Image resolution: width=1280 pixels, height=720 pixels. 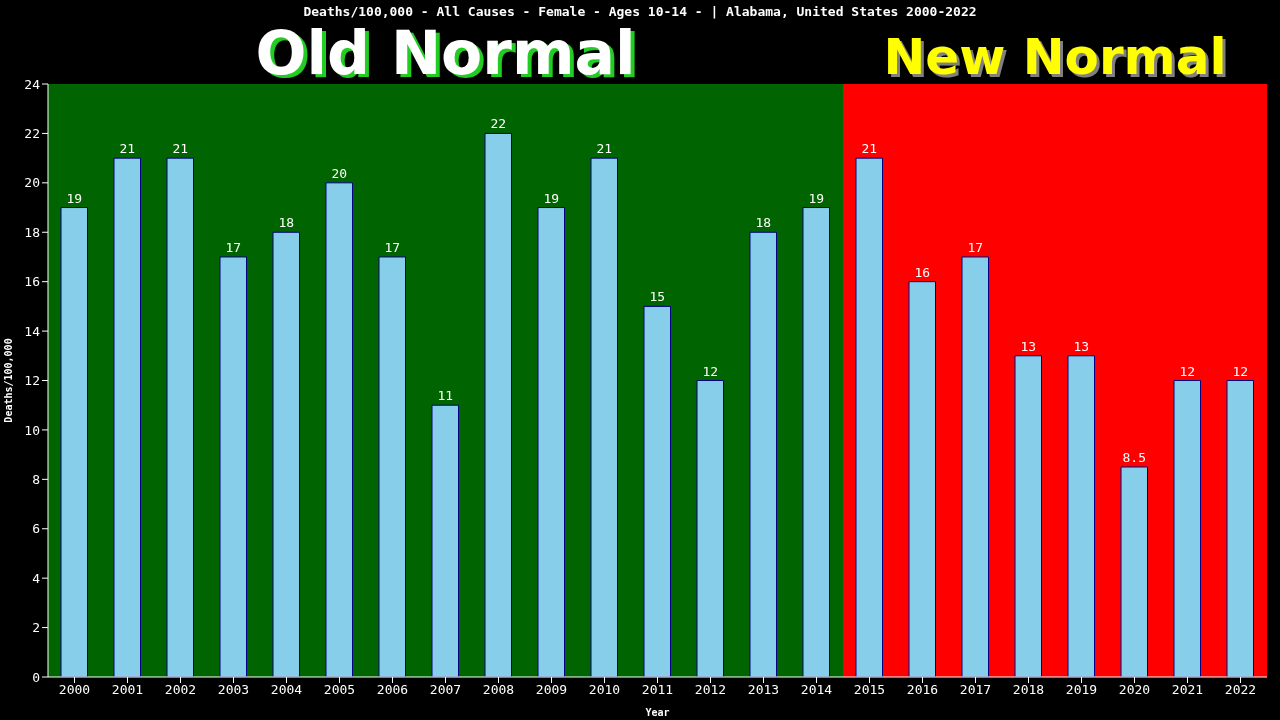 I want to click on y-tick-label: 22, so click(x=32, y=134).